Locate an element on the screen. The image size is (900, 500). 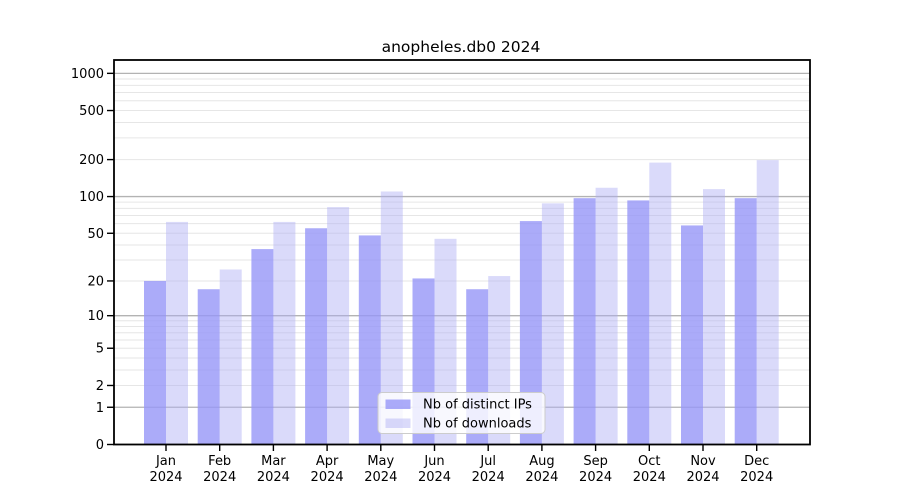
bar-distinct-ips-oct is located at coordinates (638, 322).